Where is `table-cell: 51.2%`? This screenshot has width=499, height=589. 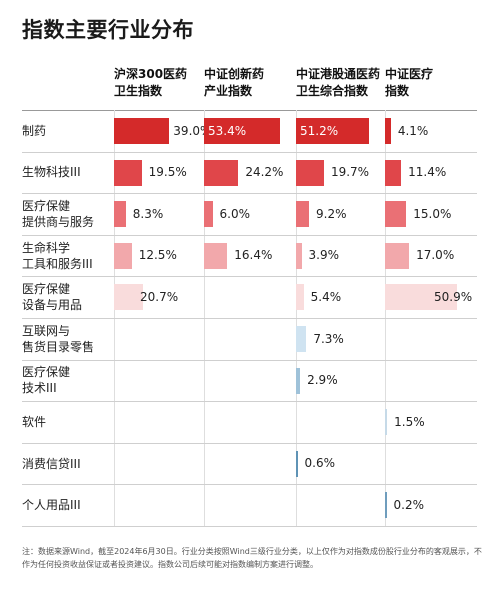 table-cell: 51.2% is located at coordinates (340, 130).